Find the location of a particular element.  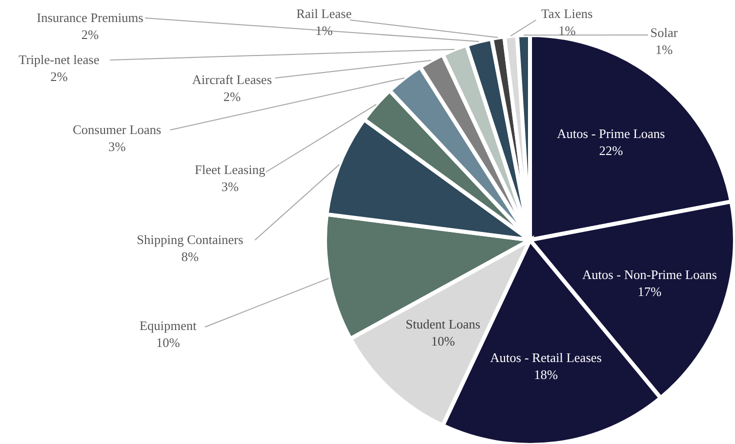

slice-label: Shipping Containers is located at coordinates (190, 239).